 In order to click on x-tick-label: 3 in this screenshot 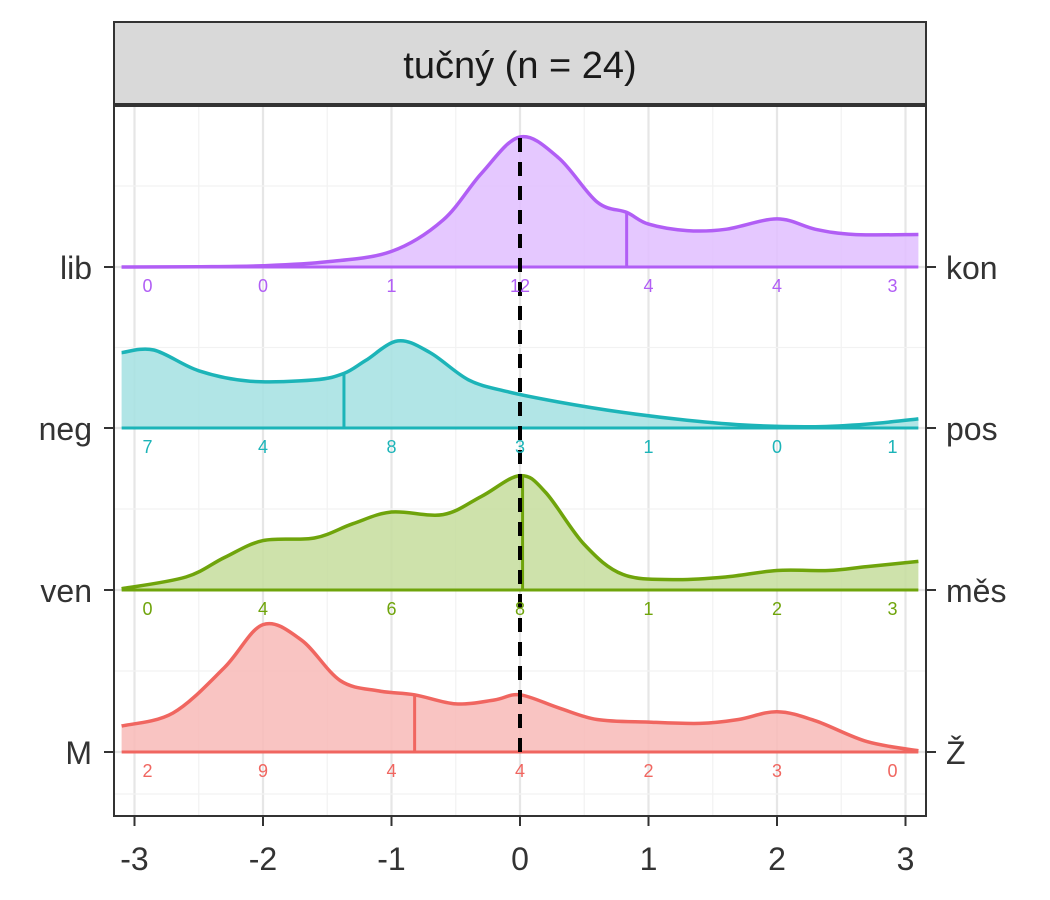, I will do `click(906, 859)`.